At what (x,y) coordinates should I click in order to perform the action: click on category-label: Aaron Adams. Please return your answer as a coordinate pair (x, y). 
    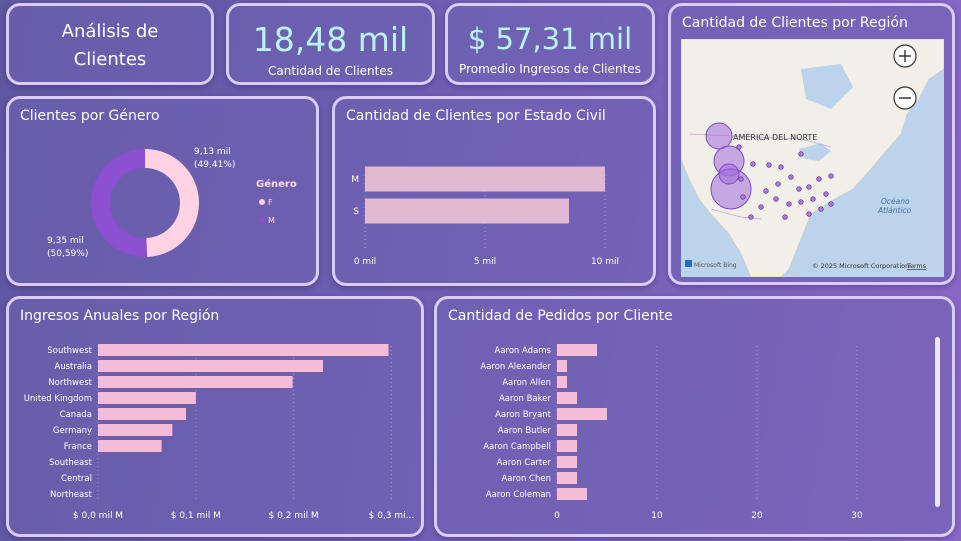
    Looking at the image, I should click on (522, 351).